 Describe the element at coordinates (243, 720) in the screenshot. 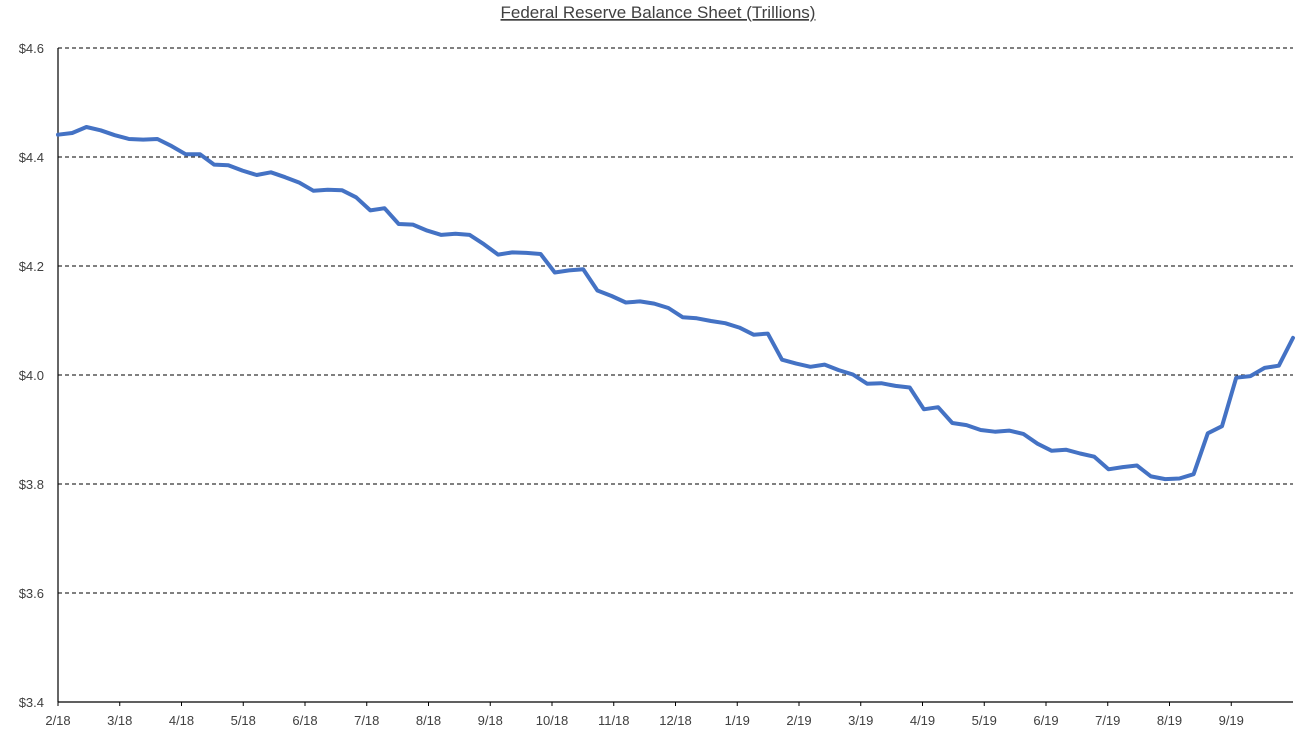

I see `x-tick-label: 5/18` at that location.